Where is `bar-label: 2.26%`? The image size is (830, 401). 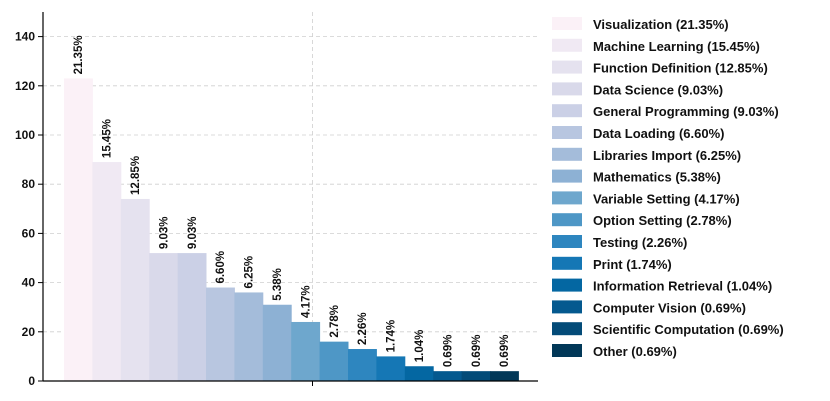
bar-label: 2.26% is located at coordinates (363, 328).